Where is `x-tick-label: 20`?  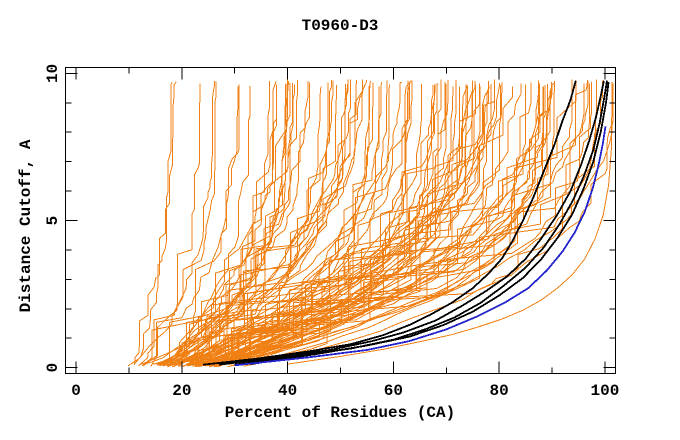
x-tick-label: 20 is located at coordinates (181, 391).